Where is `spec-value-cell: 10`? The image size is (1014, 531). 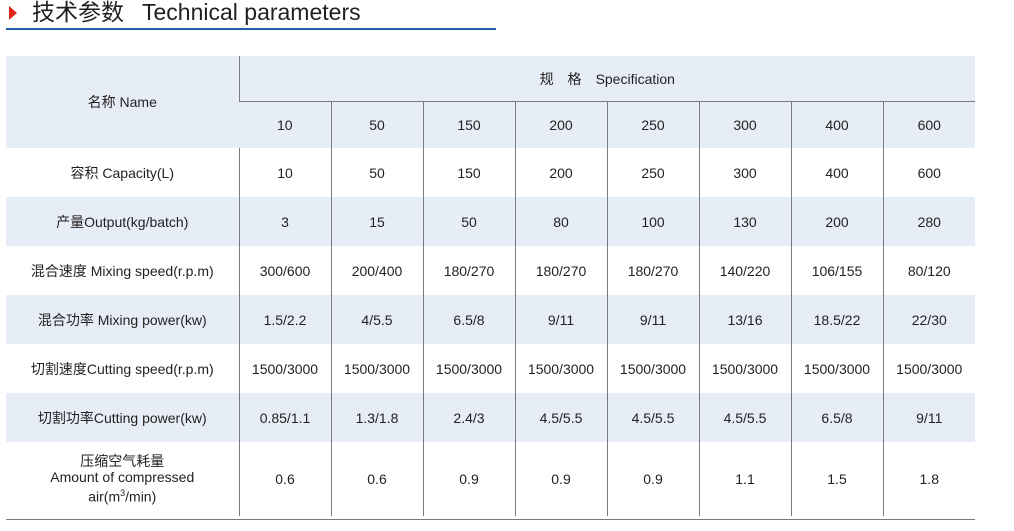 spec-value-cell: 10 is located at coordinates (284, 125).